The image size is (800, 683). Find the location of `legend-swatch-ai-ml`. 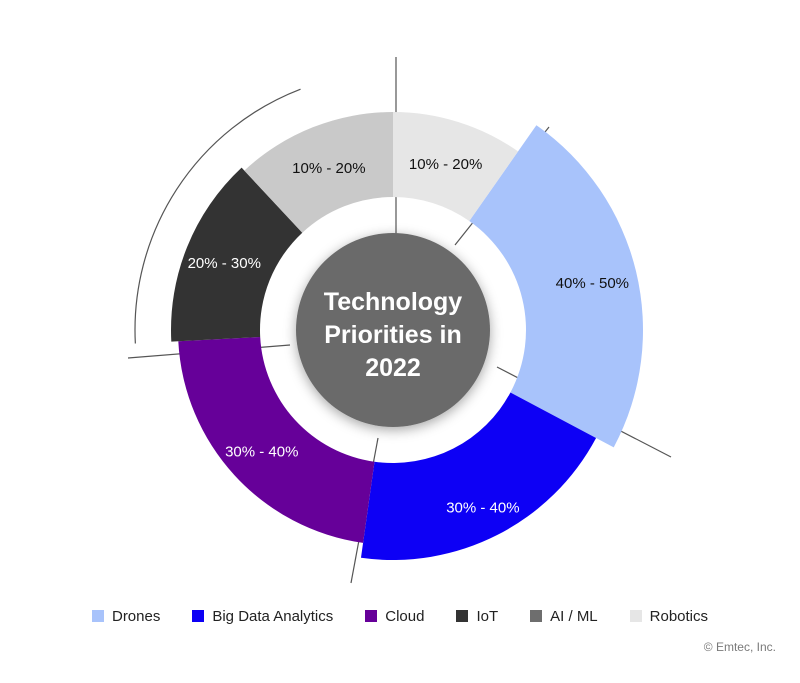

legend-swatch-ai-ml is located at coordinates (536, 616).